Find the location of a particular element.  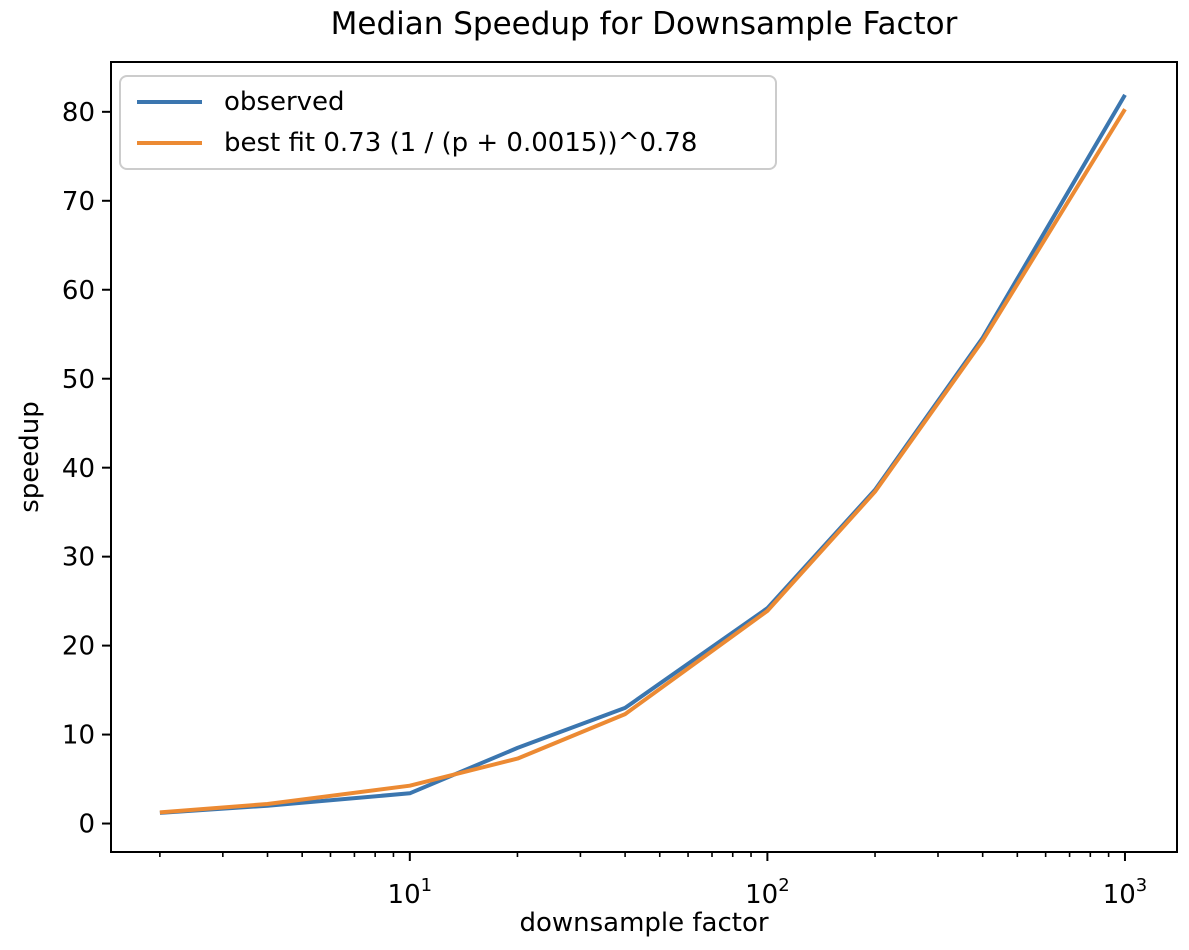

y-tick-label: 10 is located at coordinates (78, 736).